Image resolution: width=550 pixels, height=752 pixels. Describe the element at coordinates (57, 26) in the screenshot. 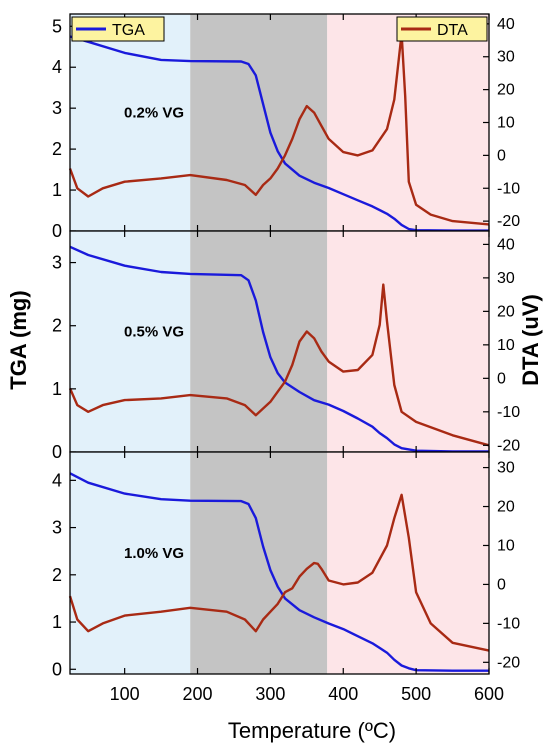

I see `left-tick-label: 5` at that location.